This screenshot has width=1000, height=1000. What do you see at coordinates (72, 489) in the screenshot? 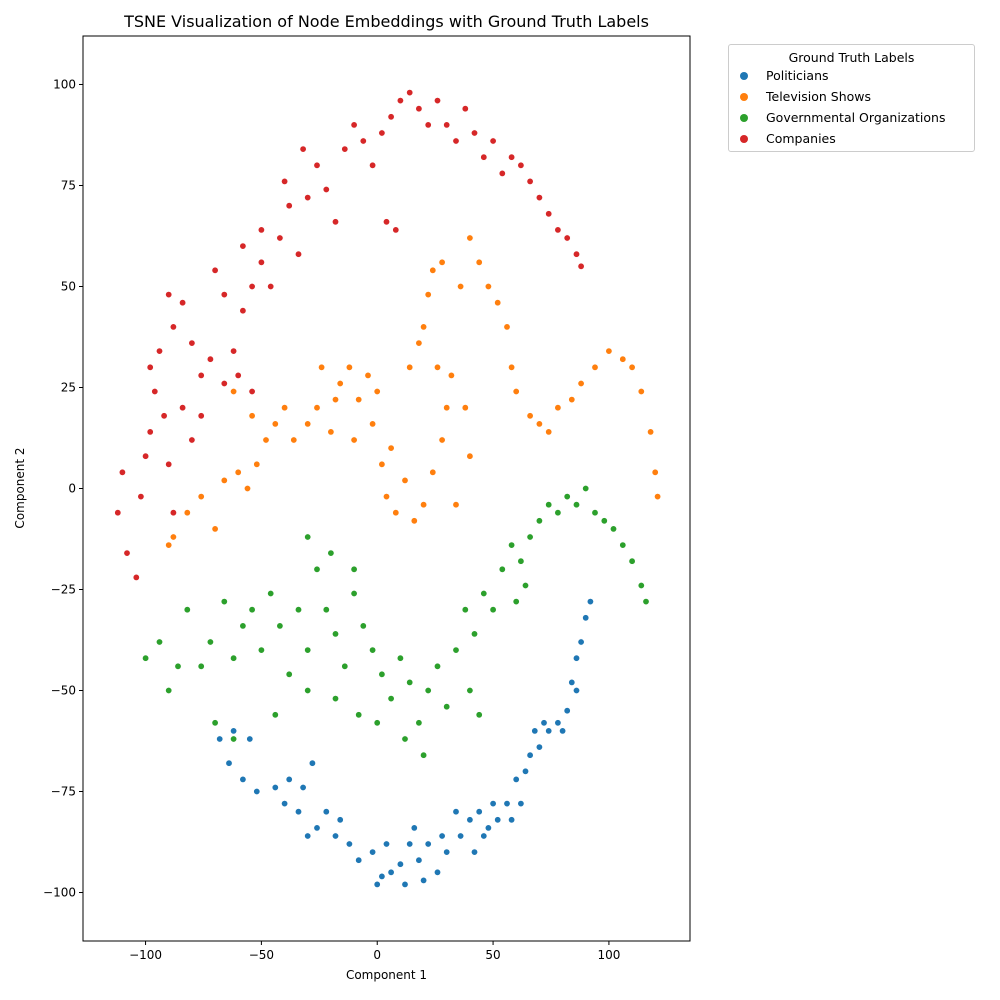
I see `y-tick-label: 0` at bounding box center [72, 489].